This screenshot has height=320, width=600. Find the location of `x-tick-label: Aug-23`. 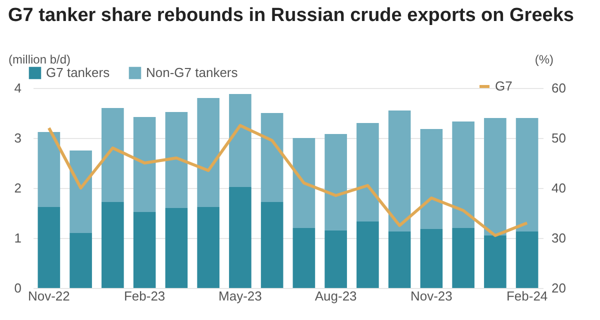

x-tick-label: Aug-23 is located at coordinates (335, 296).